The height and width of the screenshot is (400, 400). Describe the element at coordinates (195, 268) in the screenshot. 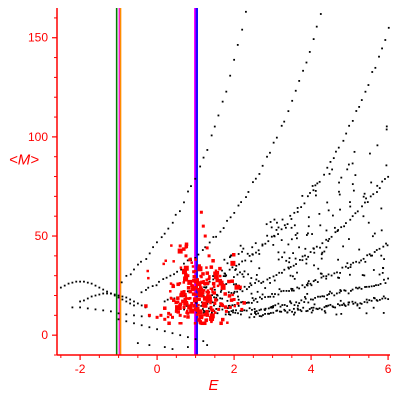

I see `red-scatter-series` at that location.